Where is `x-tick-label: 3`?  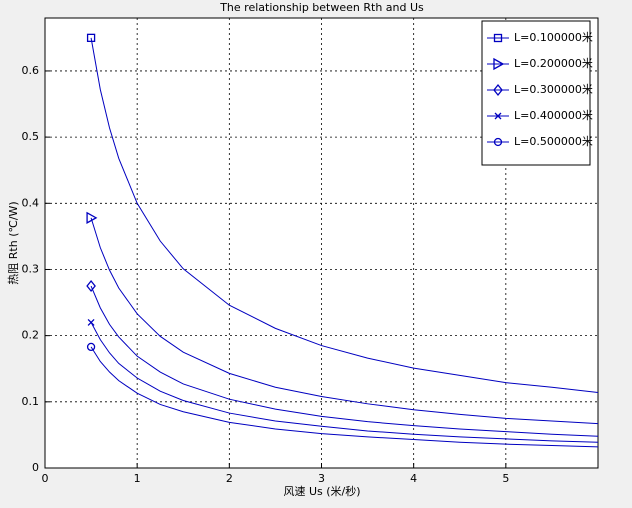
x-tick-label: 3 is located at coordinates (321, 478).